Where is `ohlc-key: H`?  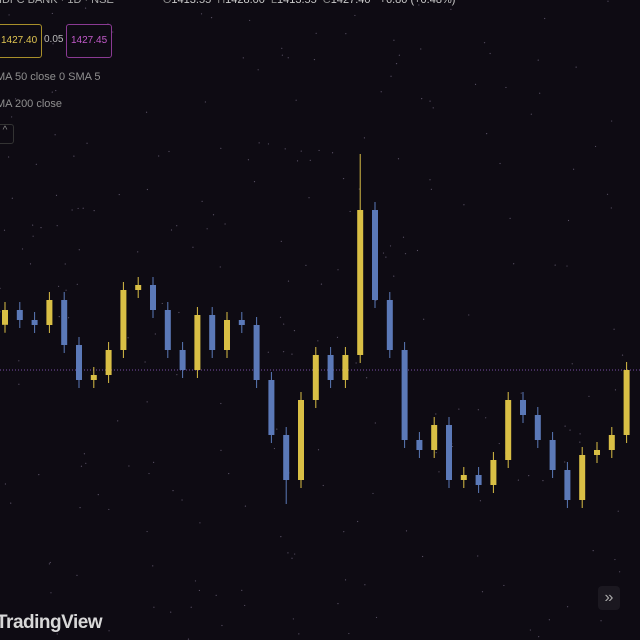
ohlc-key: H is located at coordinates (221, 3).